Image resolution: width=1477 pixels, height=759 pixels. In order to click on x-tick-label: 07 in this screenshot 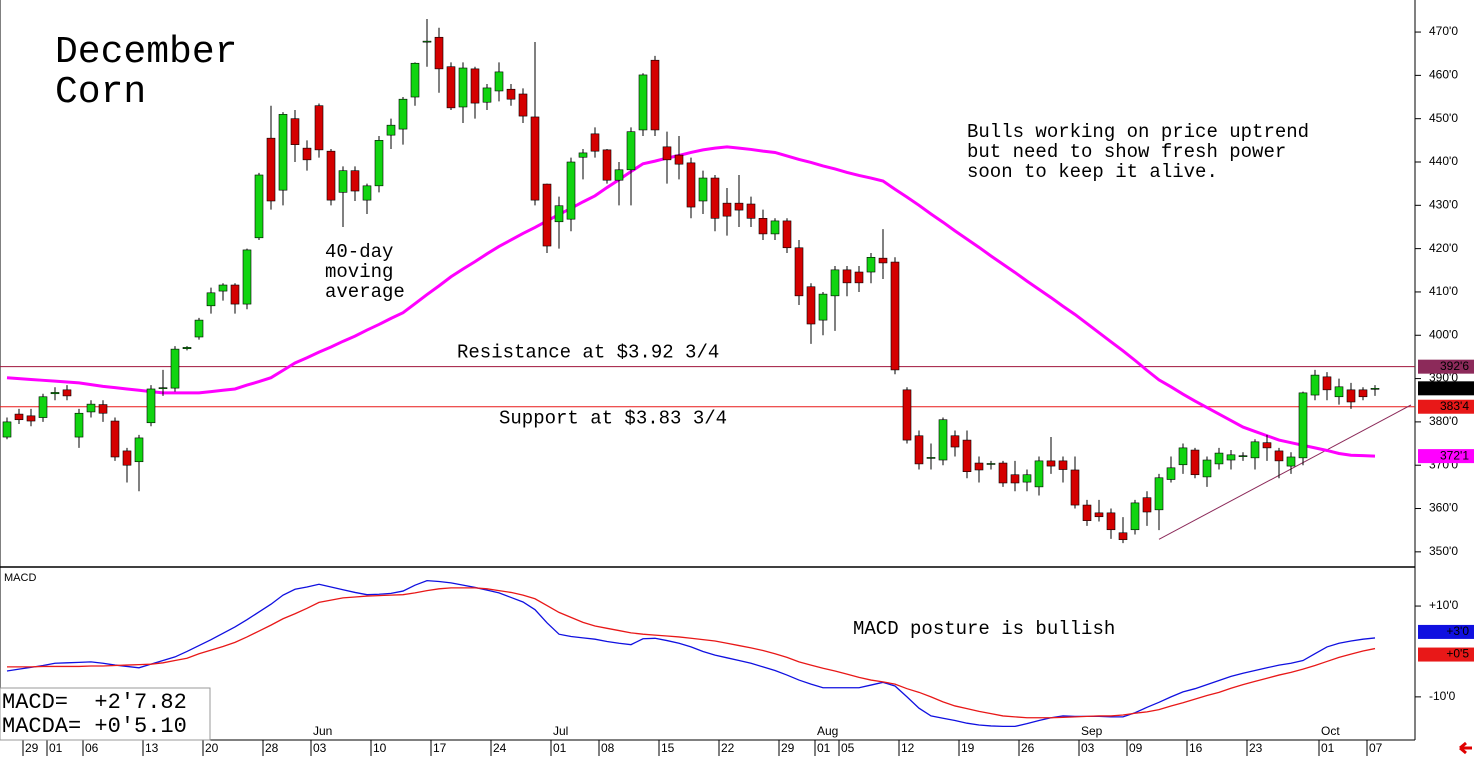, I will do `click(1376, 748)`.